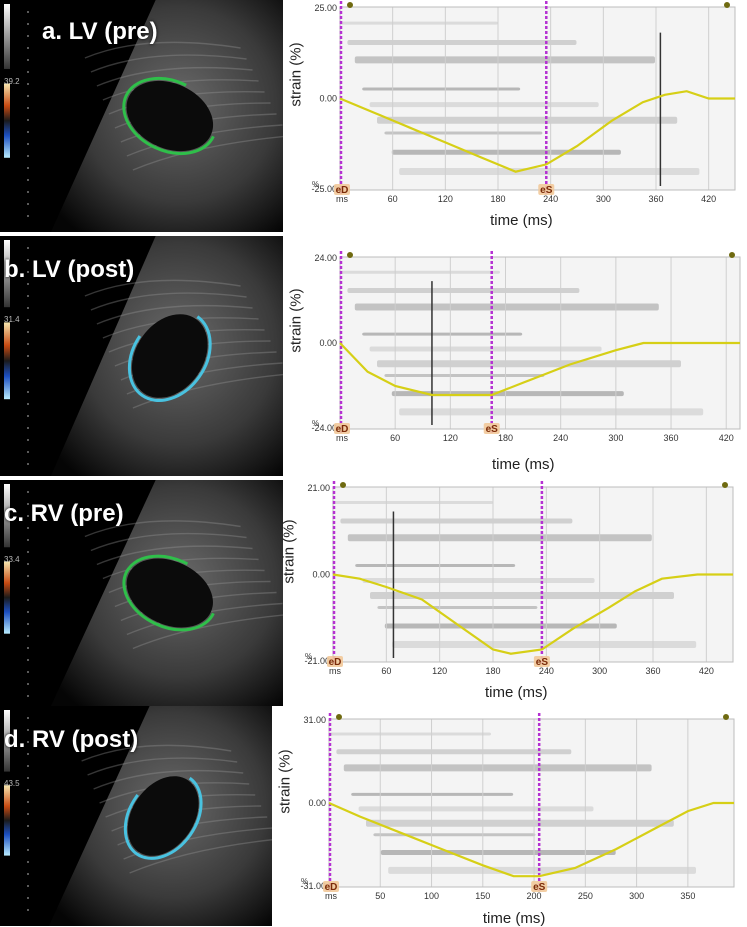 This screenshot has width=747, height=927. What do you see at coordinates (12, 320) in the screenshot?
I see `color-scale-value: 31.4` at bounding box center [12, 320].